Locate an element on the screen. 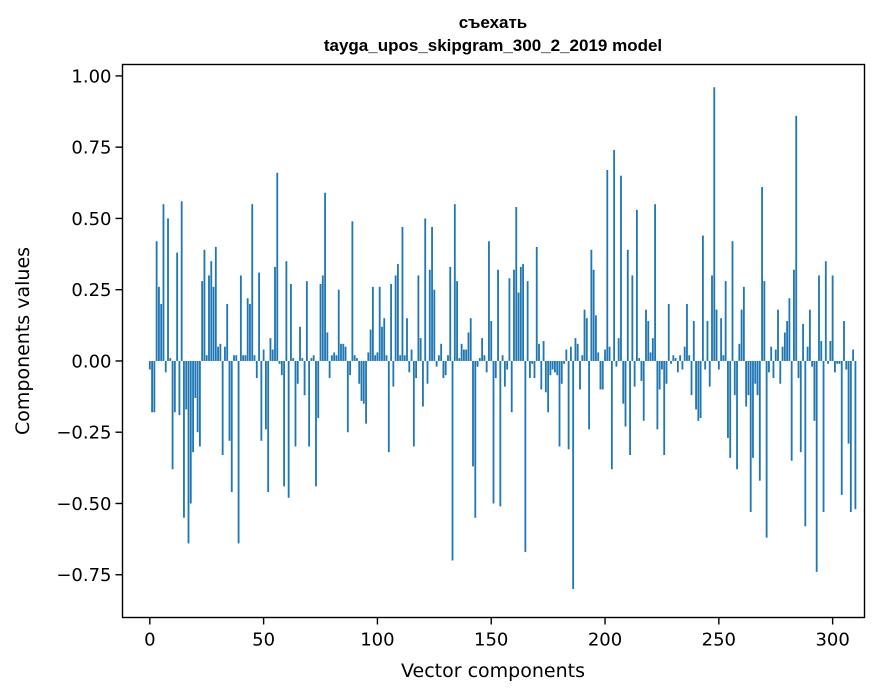  y-axis-label: Components values is located at coordinates (23, 341).